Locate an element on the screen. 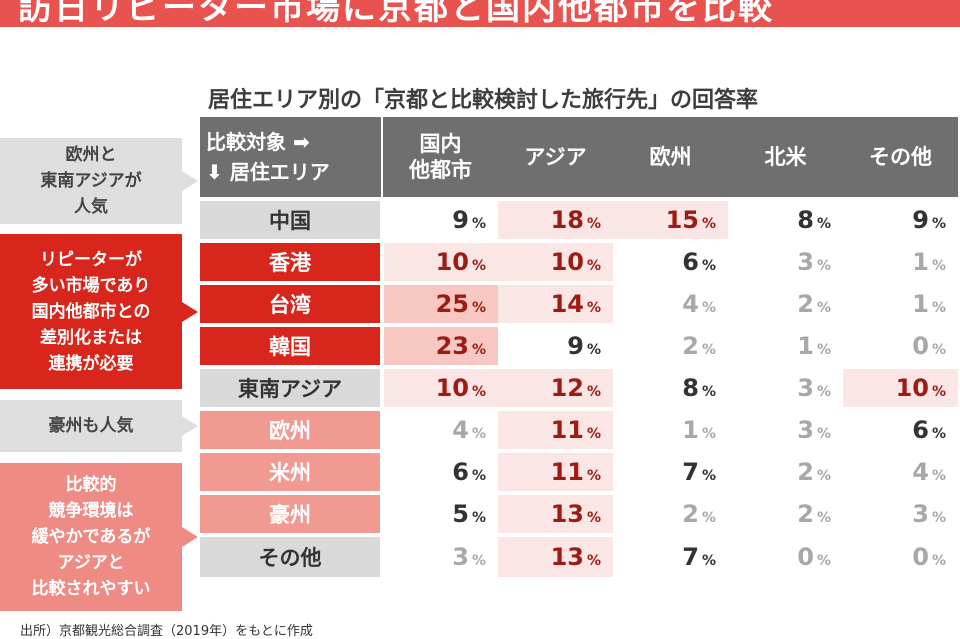  value-number: 9 is located at coordinates (575, 346).